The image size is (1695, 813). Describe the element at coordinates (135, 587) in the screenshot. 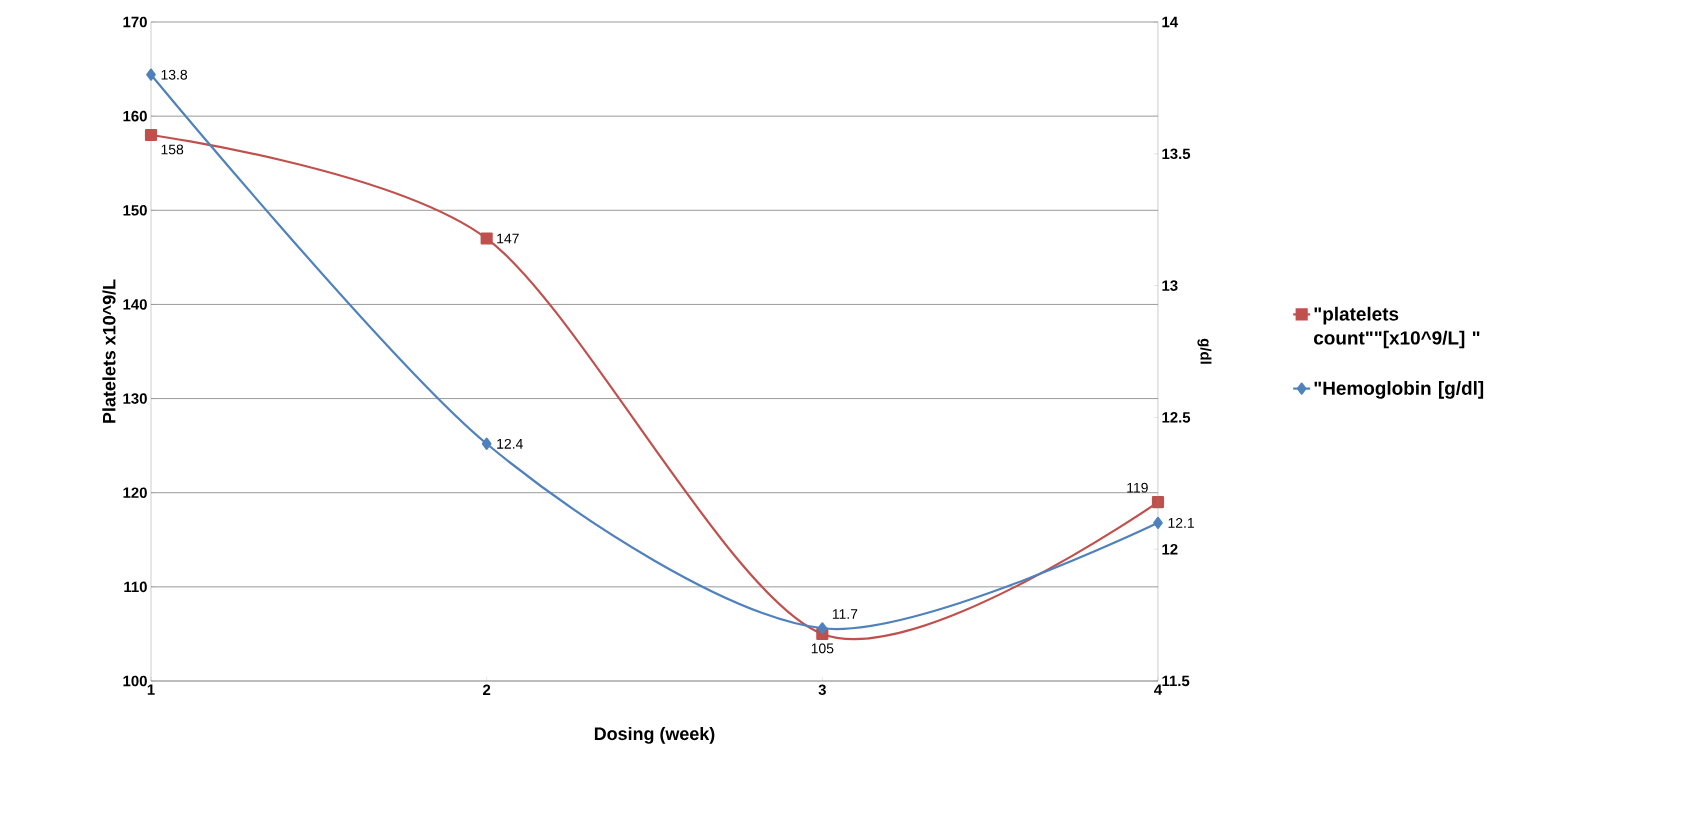

I see `y-tick-label: 110` at that location.